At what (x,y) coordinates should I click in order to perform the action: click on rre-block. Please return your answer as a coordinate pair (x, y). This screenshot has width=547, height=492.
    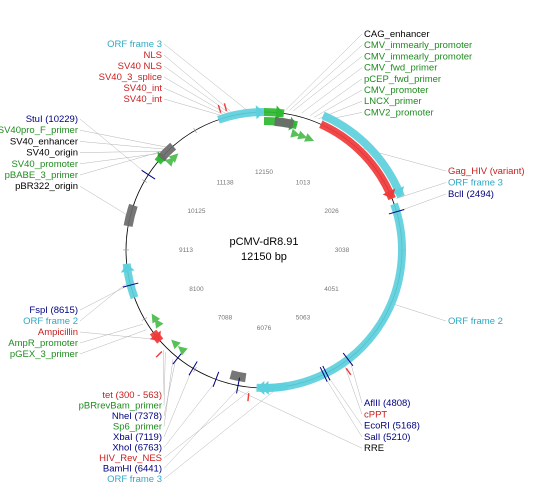
    Looking at the image, I should click on (238, 376).